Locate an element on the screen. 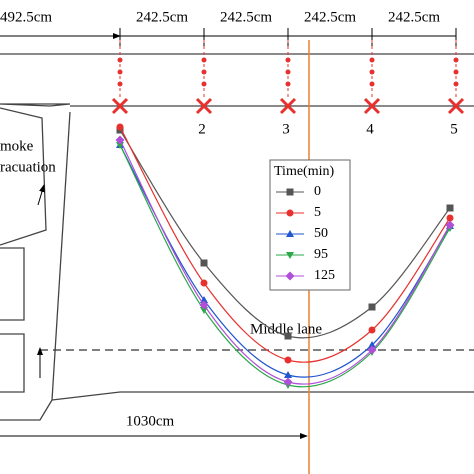  legend-box is located at coordinates (310, 225).